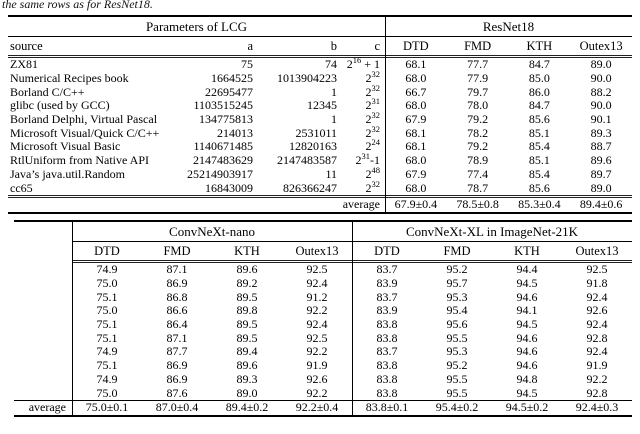  Describe the element at coordinates (539, 91) in the screenshot. I see `result-cell: 86.0` at that location.